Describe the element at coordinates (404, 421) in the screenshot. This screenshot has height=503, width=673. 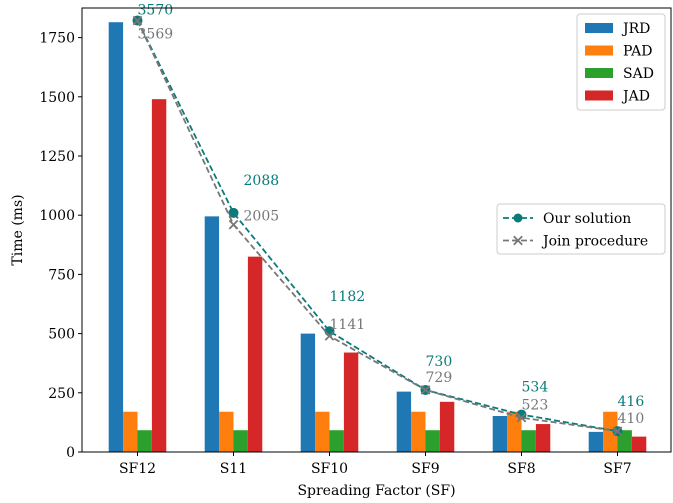
I see `bar-jrd-sf9` at that location.